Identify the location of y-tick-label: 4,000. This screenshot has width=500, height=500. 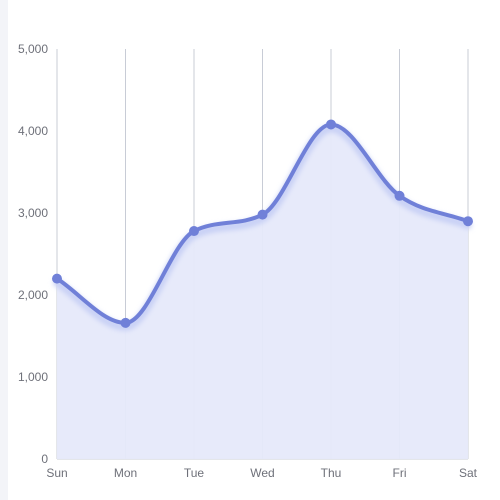
(33, 131).